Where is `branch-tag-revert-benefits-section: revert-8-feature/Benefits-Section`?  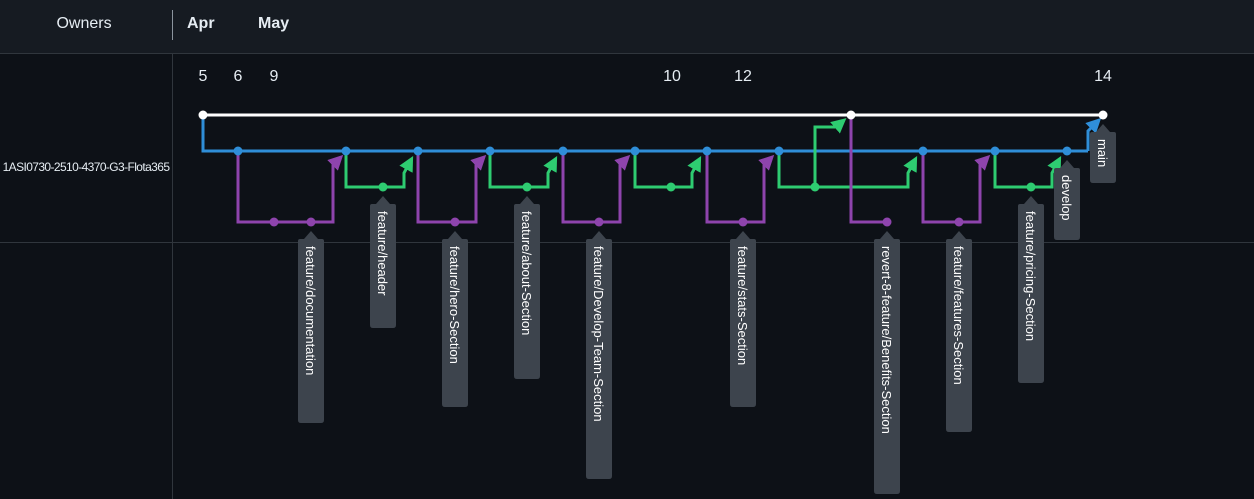 branch-tag-revert-benefits-section: revert-8-feature/Benefits-Section is located at coordinates (887, 362).